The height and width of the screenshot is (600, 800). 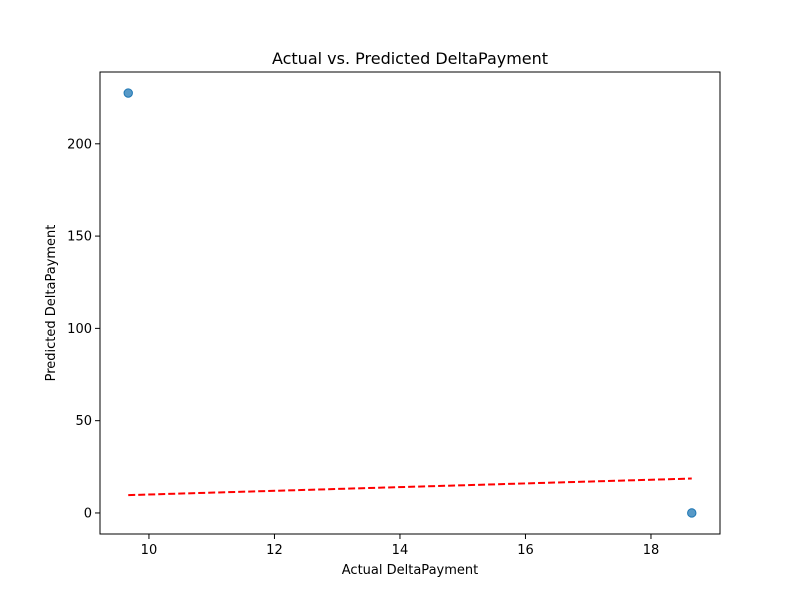 I want to click on x-axis-ticks: 10 12 14 16 18, so click(x=400, y=546).